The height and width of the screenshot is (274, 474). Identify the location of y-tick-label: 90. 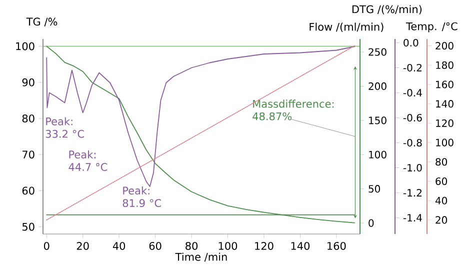
(28, 82).